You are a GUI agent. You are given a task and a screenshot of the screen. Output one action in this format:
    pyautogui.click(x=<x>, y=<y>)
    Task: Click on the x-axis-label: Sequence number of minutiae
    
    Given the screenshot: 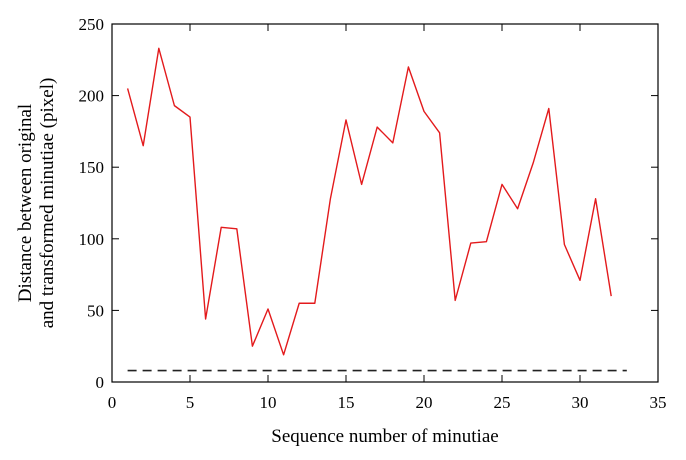 What is the action you would take?
    pyautogui.click(x=384, y=436)
    